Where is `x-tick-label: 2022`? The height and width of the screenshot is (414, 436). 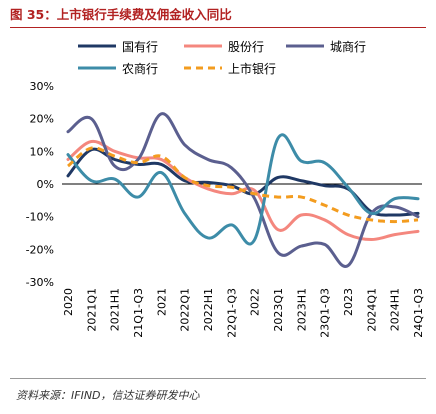
x-tick-label: 2022 is located at coordinates (255, 302).